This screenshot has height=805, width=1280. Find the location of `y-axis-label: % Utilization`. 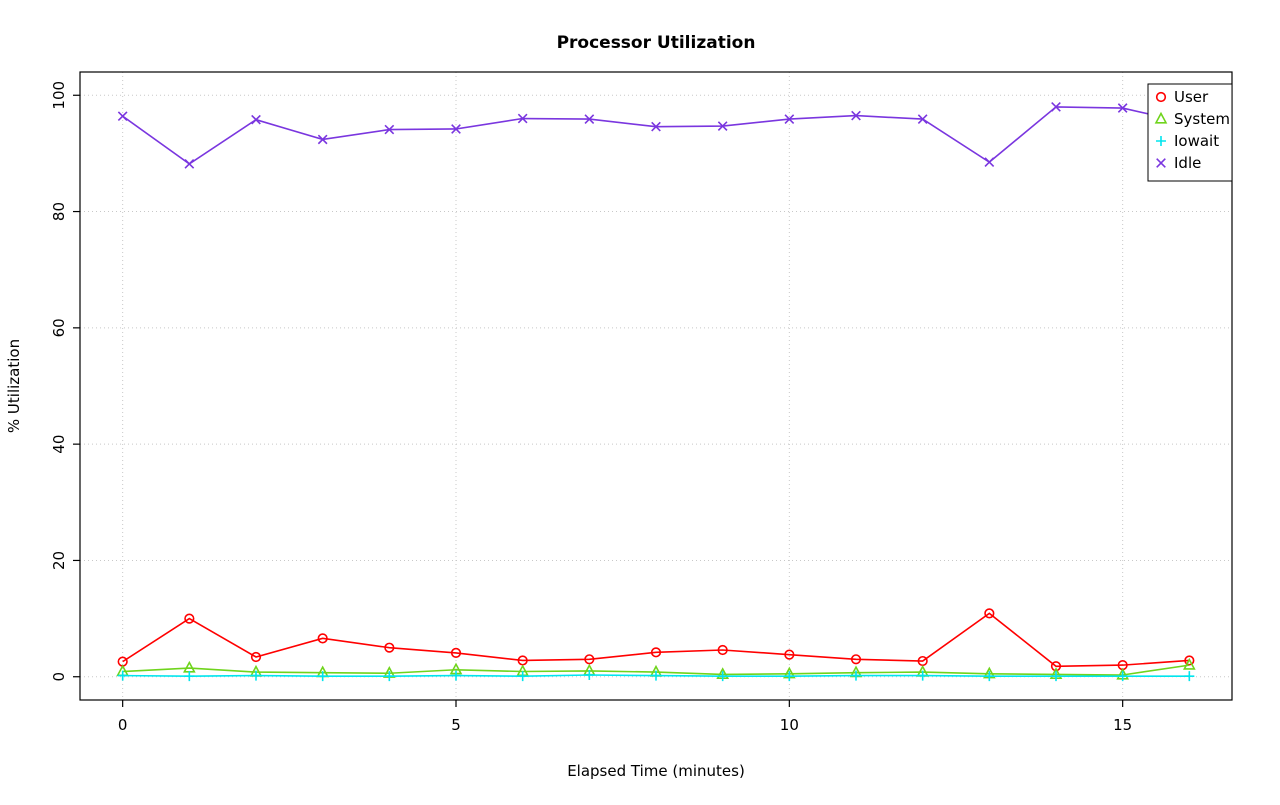

y-axis-label: % Utilization is located at coordinates (14, 386).